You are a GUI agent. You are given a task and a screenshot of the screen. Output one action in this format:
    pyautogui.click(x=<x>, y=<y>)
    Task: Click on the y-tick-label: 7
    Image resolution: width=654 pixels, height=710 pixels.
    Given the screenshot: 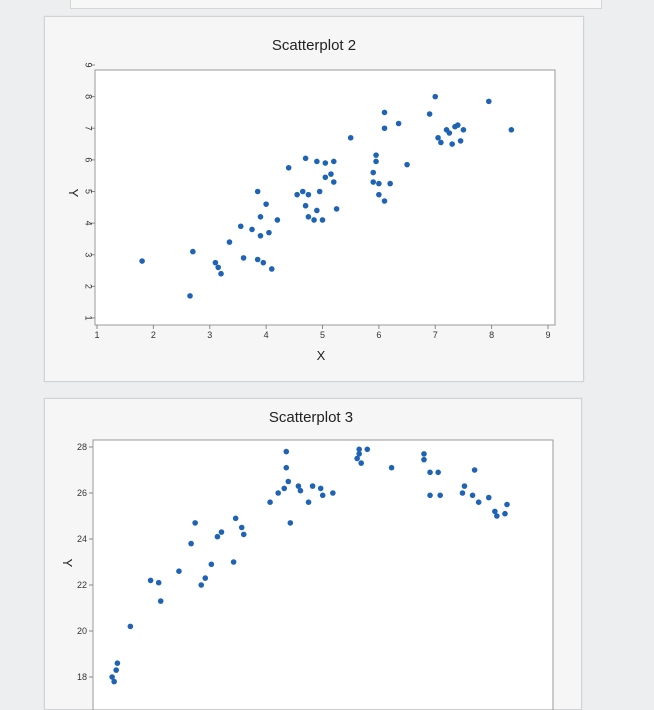 What is the action you would take?
    pyautogui.click(x=89, y=128)
    